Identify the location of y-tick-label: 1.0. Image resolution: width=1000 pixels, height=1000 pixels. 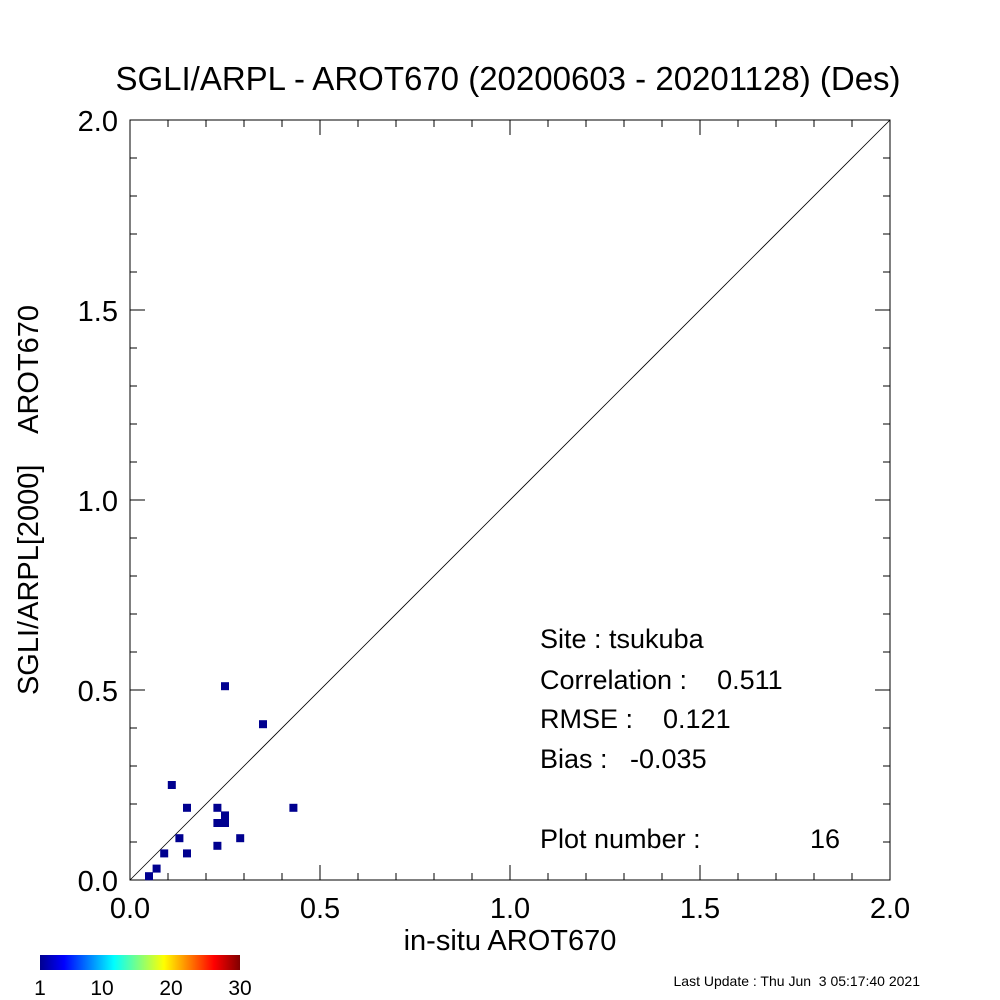
(98, 502).